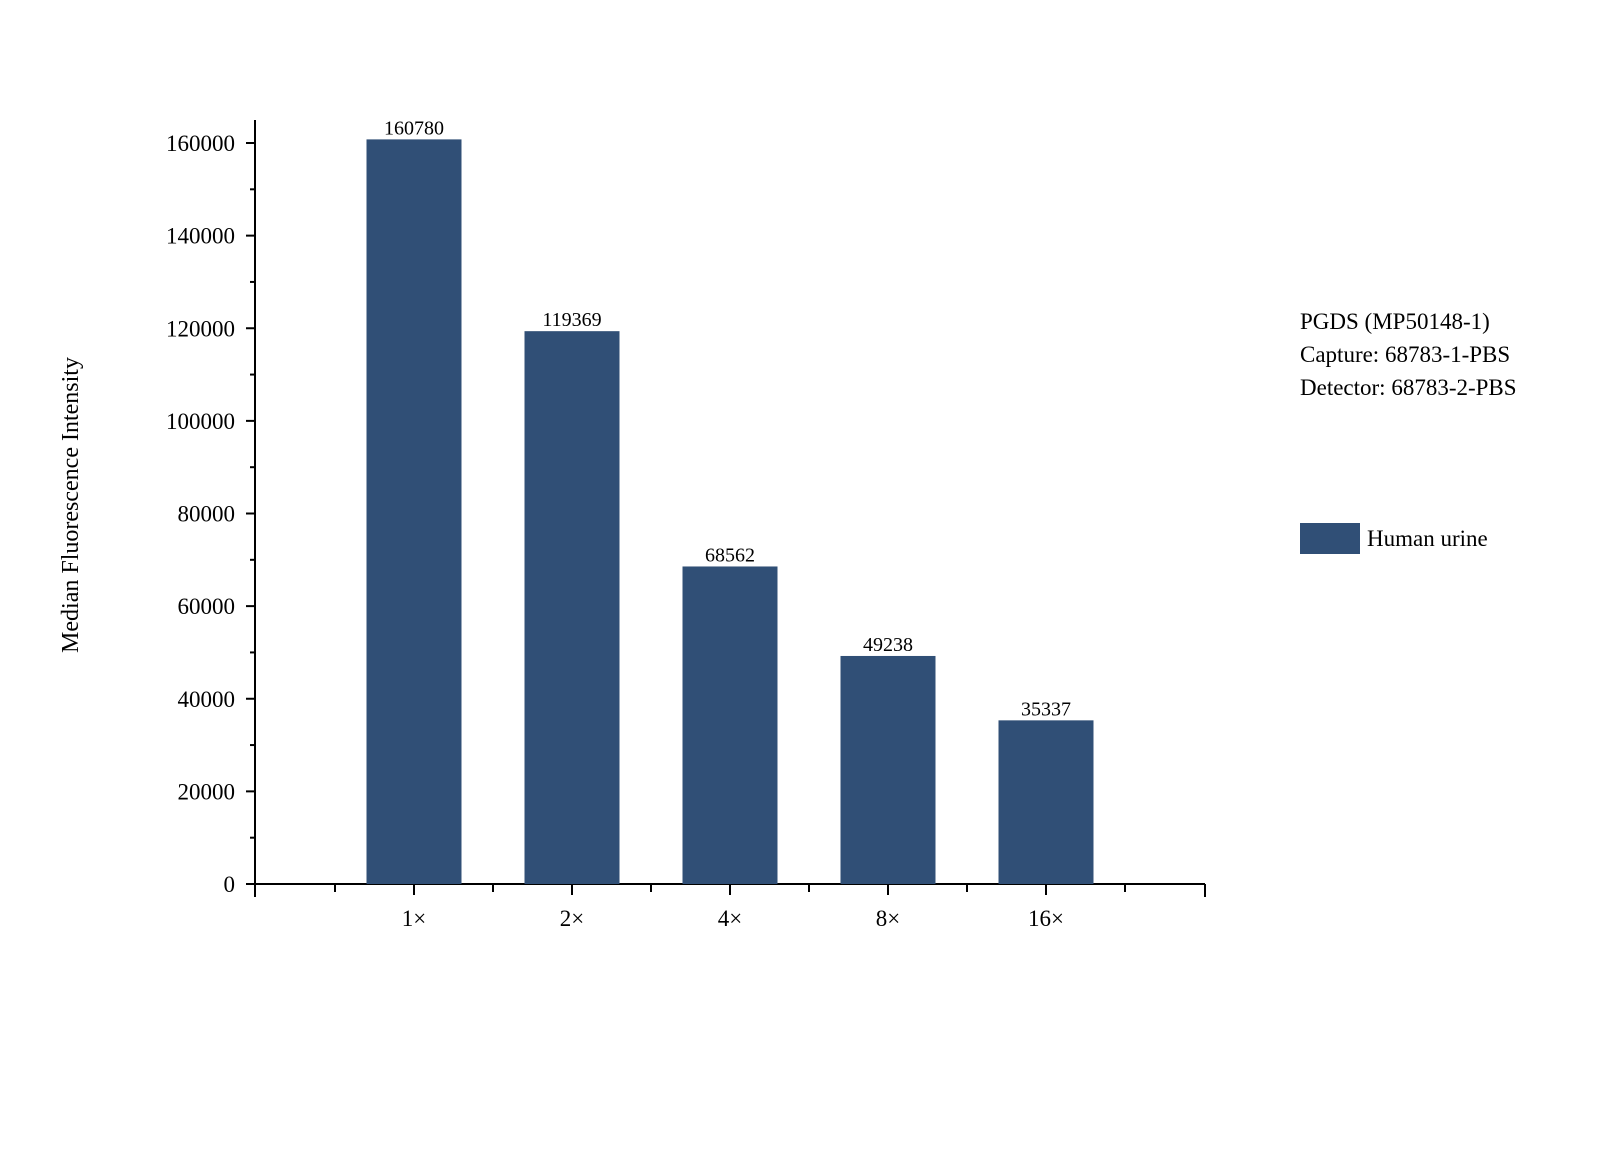  What do you see at coordinates (71, 505) in the screenshot?
I see `y-axis-label: Median Fluorescence Intensity` at bounding box center [71, 505].